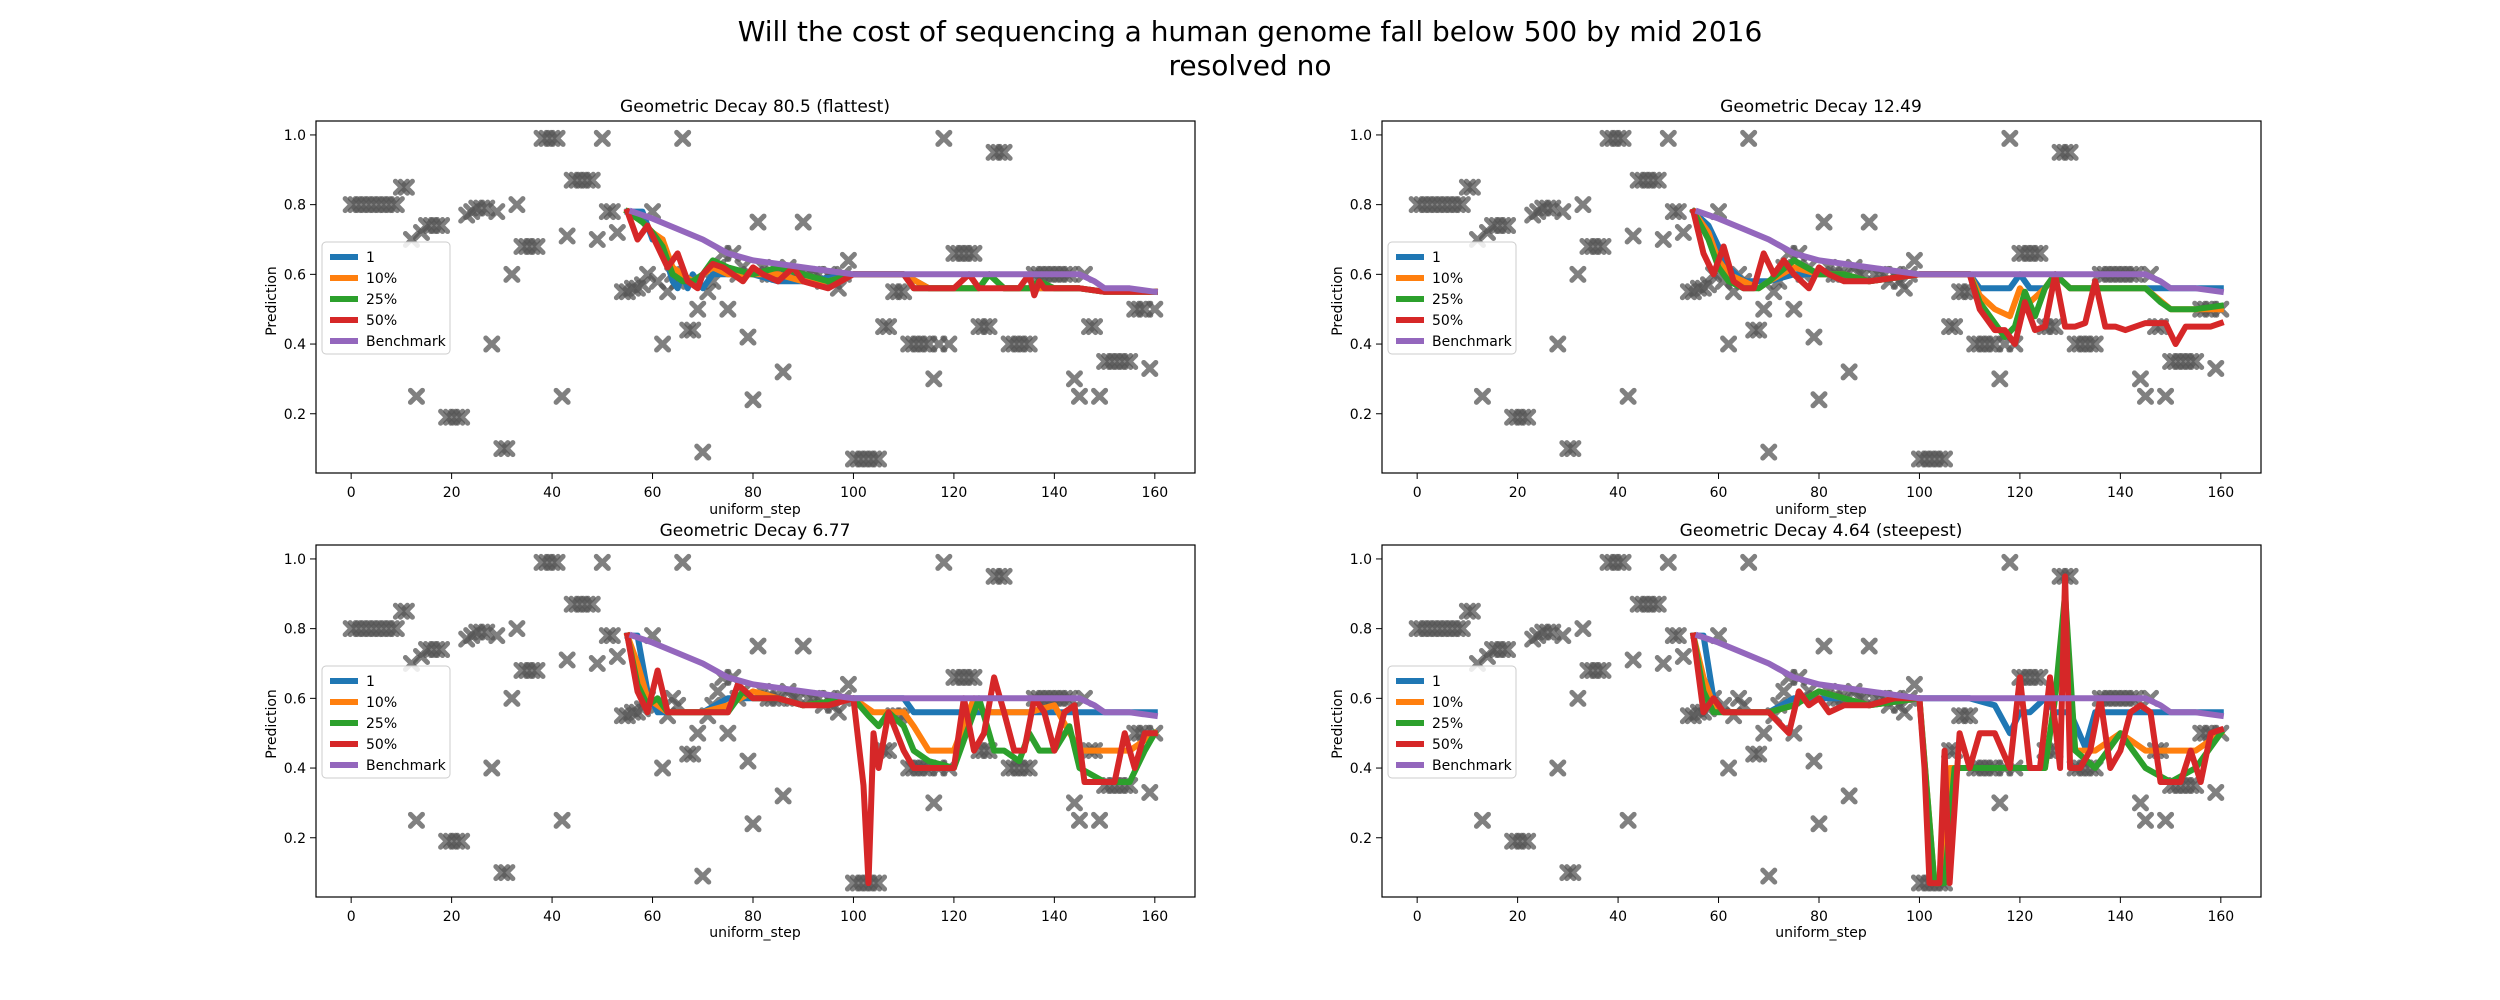 Image resolution: width=2500 pixels, height=1000 pixels. I want to click on prediction-markers, so click(1819, 298).